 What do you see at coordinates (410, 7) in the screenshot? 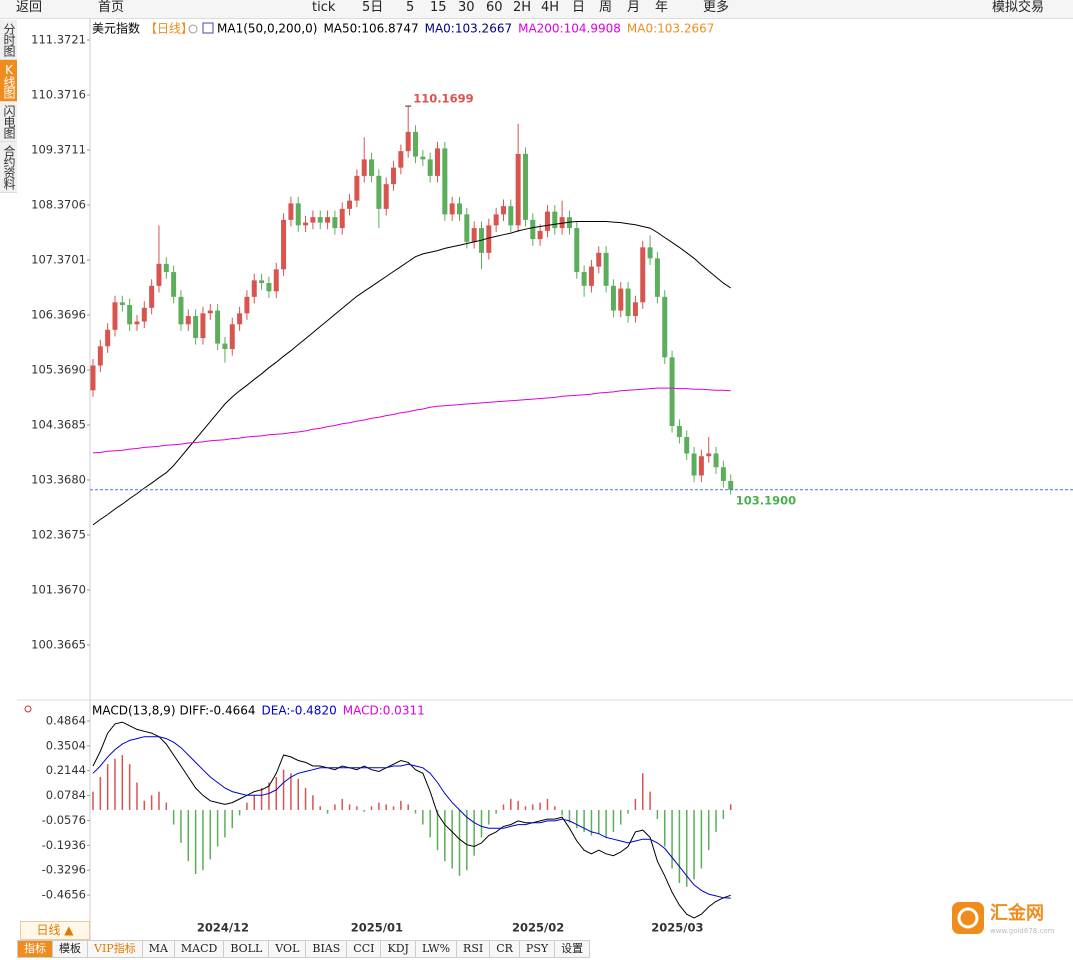
I see `toolbar-button: 5` at bounding box center [410, 7].